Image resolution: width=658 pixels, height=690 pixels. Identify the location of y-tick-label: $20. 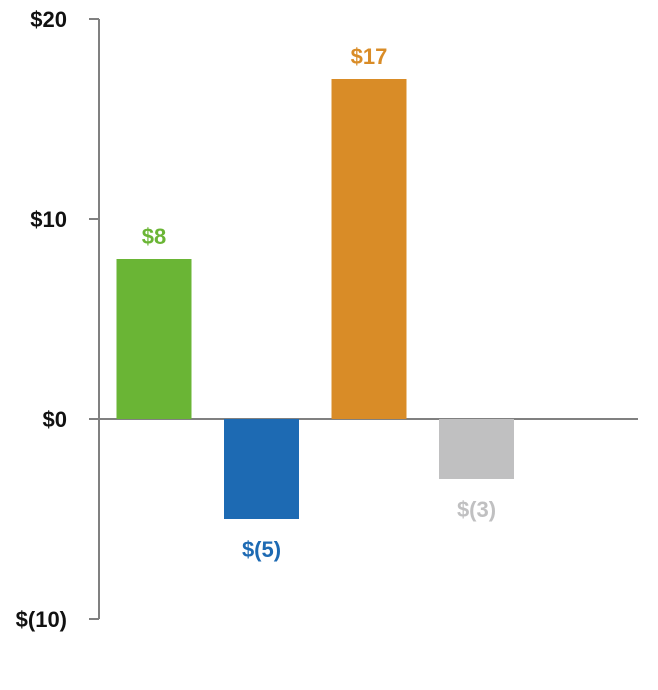
(48, 19).